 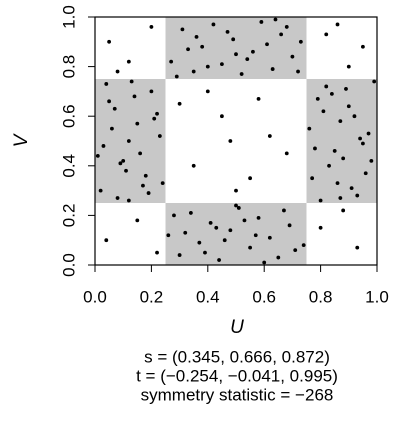 I want to click on y-tick-label: 0.4, so click(x=68, y=166).